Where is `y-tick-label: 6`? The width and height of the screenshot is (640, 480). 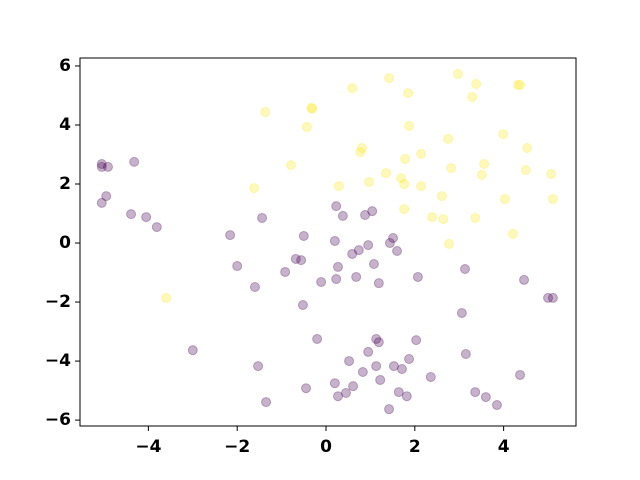
y-tick-label: 6 is located at coordinates (65, 66).